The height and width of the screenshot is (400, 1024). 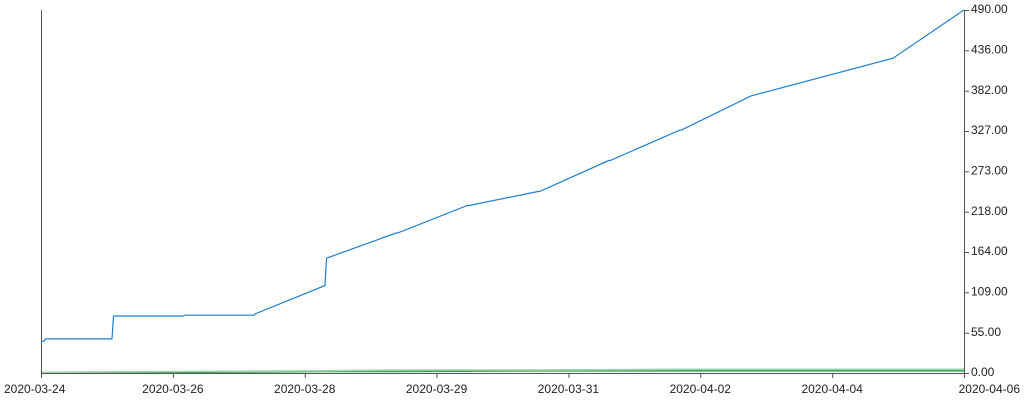 I want to click on y-tick-label: 327.00, so click(x=989, y=130).